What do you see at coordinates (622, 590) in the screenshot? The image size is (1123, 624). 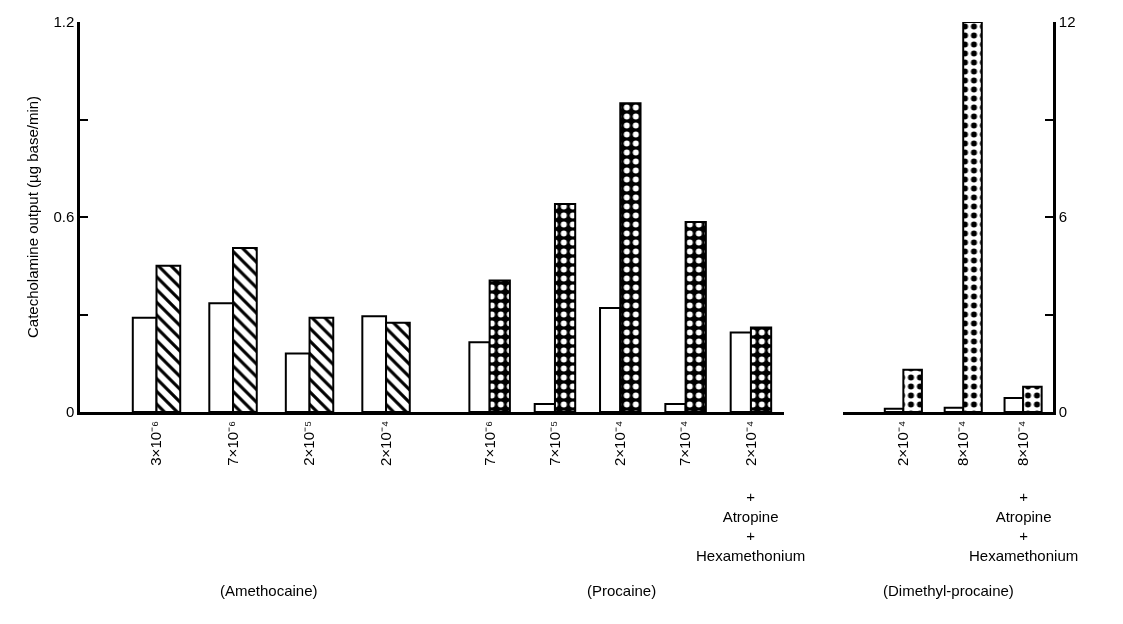 I see `x-axis-title: (Procaine)` at bounding box center [622, 590].